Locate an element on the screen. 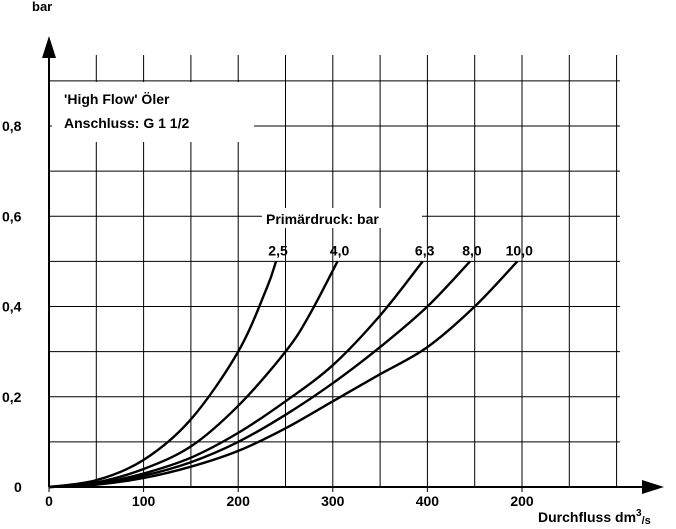 The image size is (676, 529). x-tick-label: 100 is located at coordinates (144, 501).